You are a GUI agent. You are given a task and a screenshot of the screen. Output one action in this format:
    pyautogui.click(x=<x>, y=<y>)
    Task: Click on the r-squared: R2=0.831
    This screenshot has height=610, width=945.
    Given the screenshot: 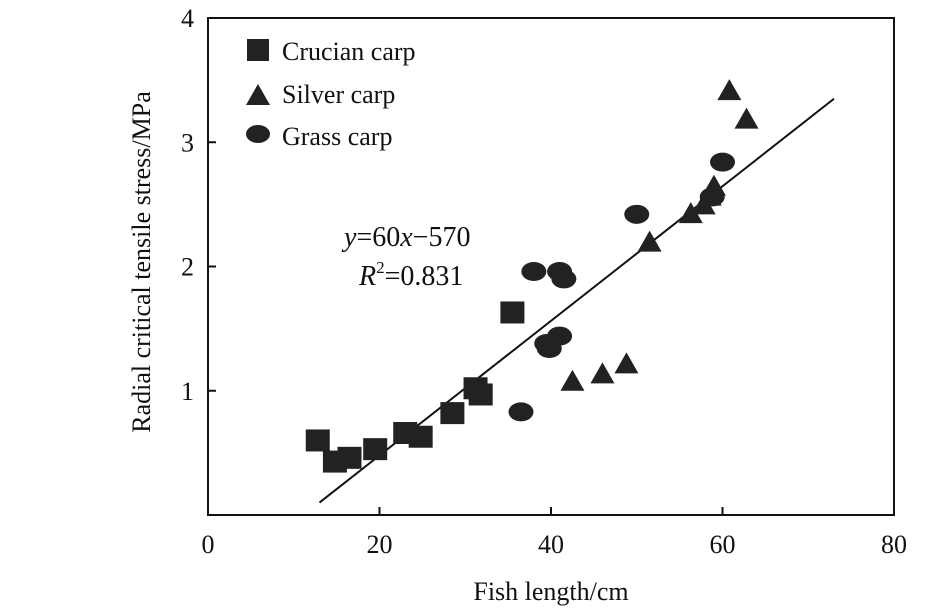 What is the action you would take?
    pyautogui.click(x=410, y=275)
    